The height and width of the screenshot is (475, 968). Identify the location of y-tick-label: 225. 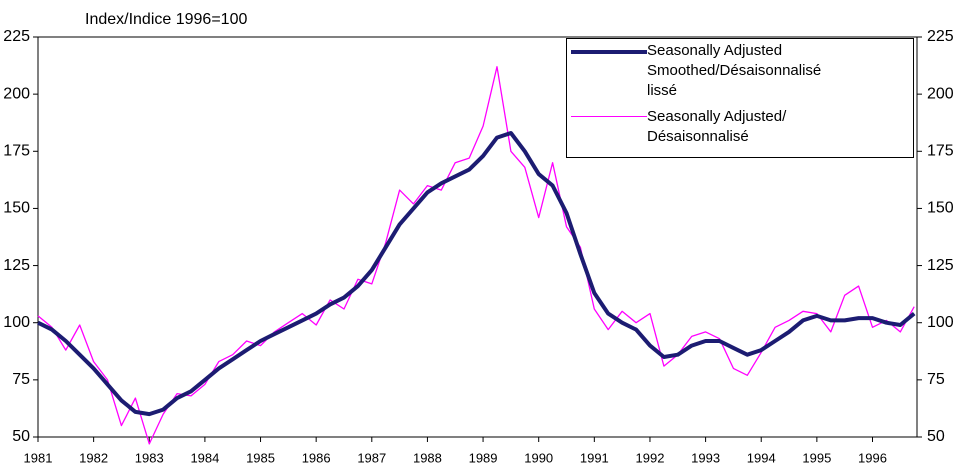
(16, 36).